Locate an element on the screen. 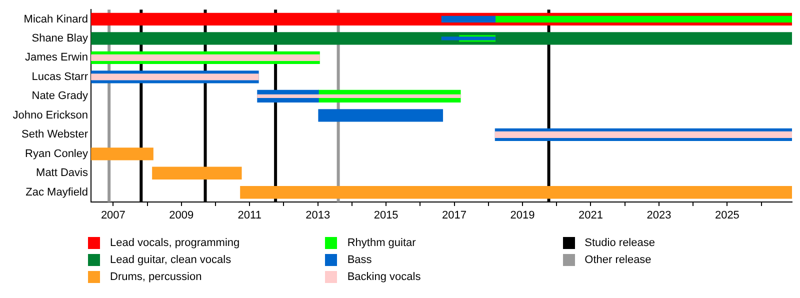 The image size is (800, 298). y-tick-label: Seth Webster is located at coordinates (55, 134).